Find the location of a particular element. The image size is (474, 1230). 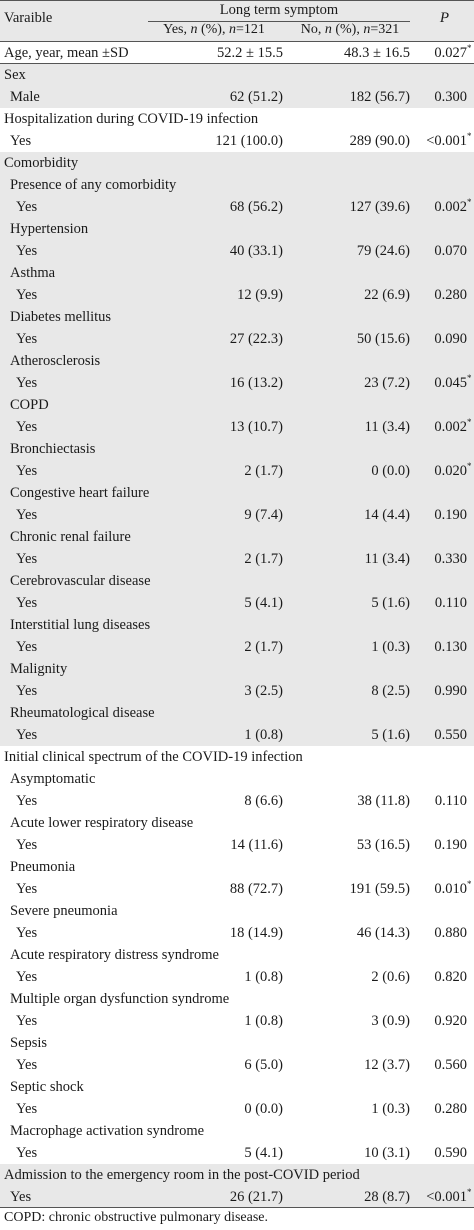

table-row: Yes 2 (1.7) 1 (0.3) 0.130 is located at coordinates (237, 647).